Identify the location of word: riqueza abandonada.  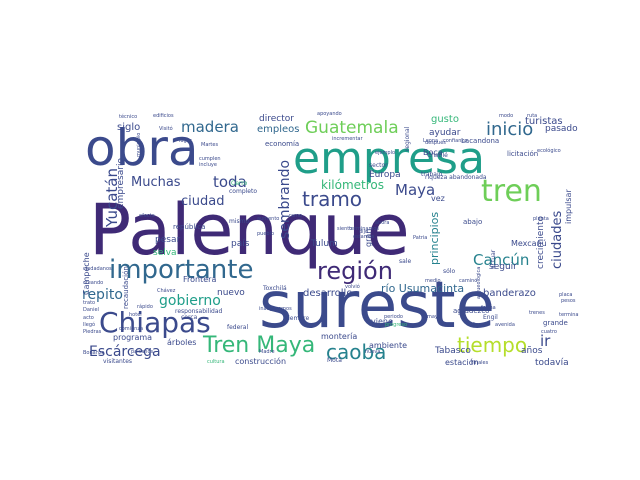
(456, 177).